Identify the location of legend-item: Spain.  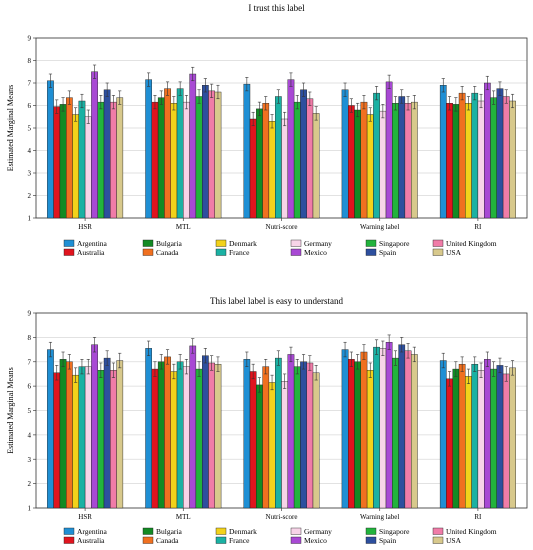
(380, 540).